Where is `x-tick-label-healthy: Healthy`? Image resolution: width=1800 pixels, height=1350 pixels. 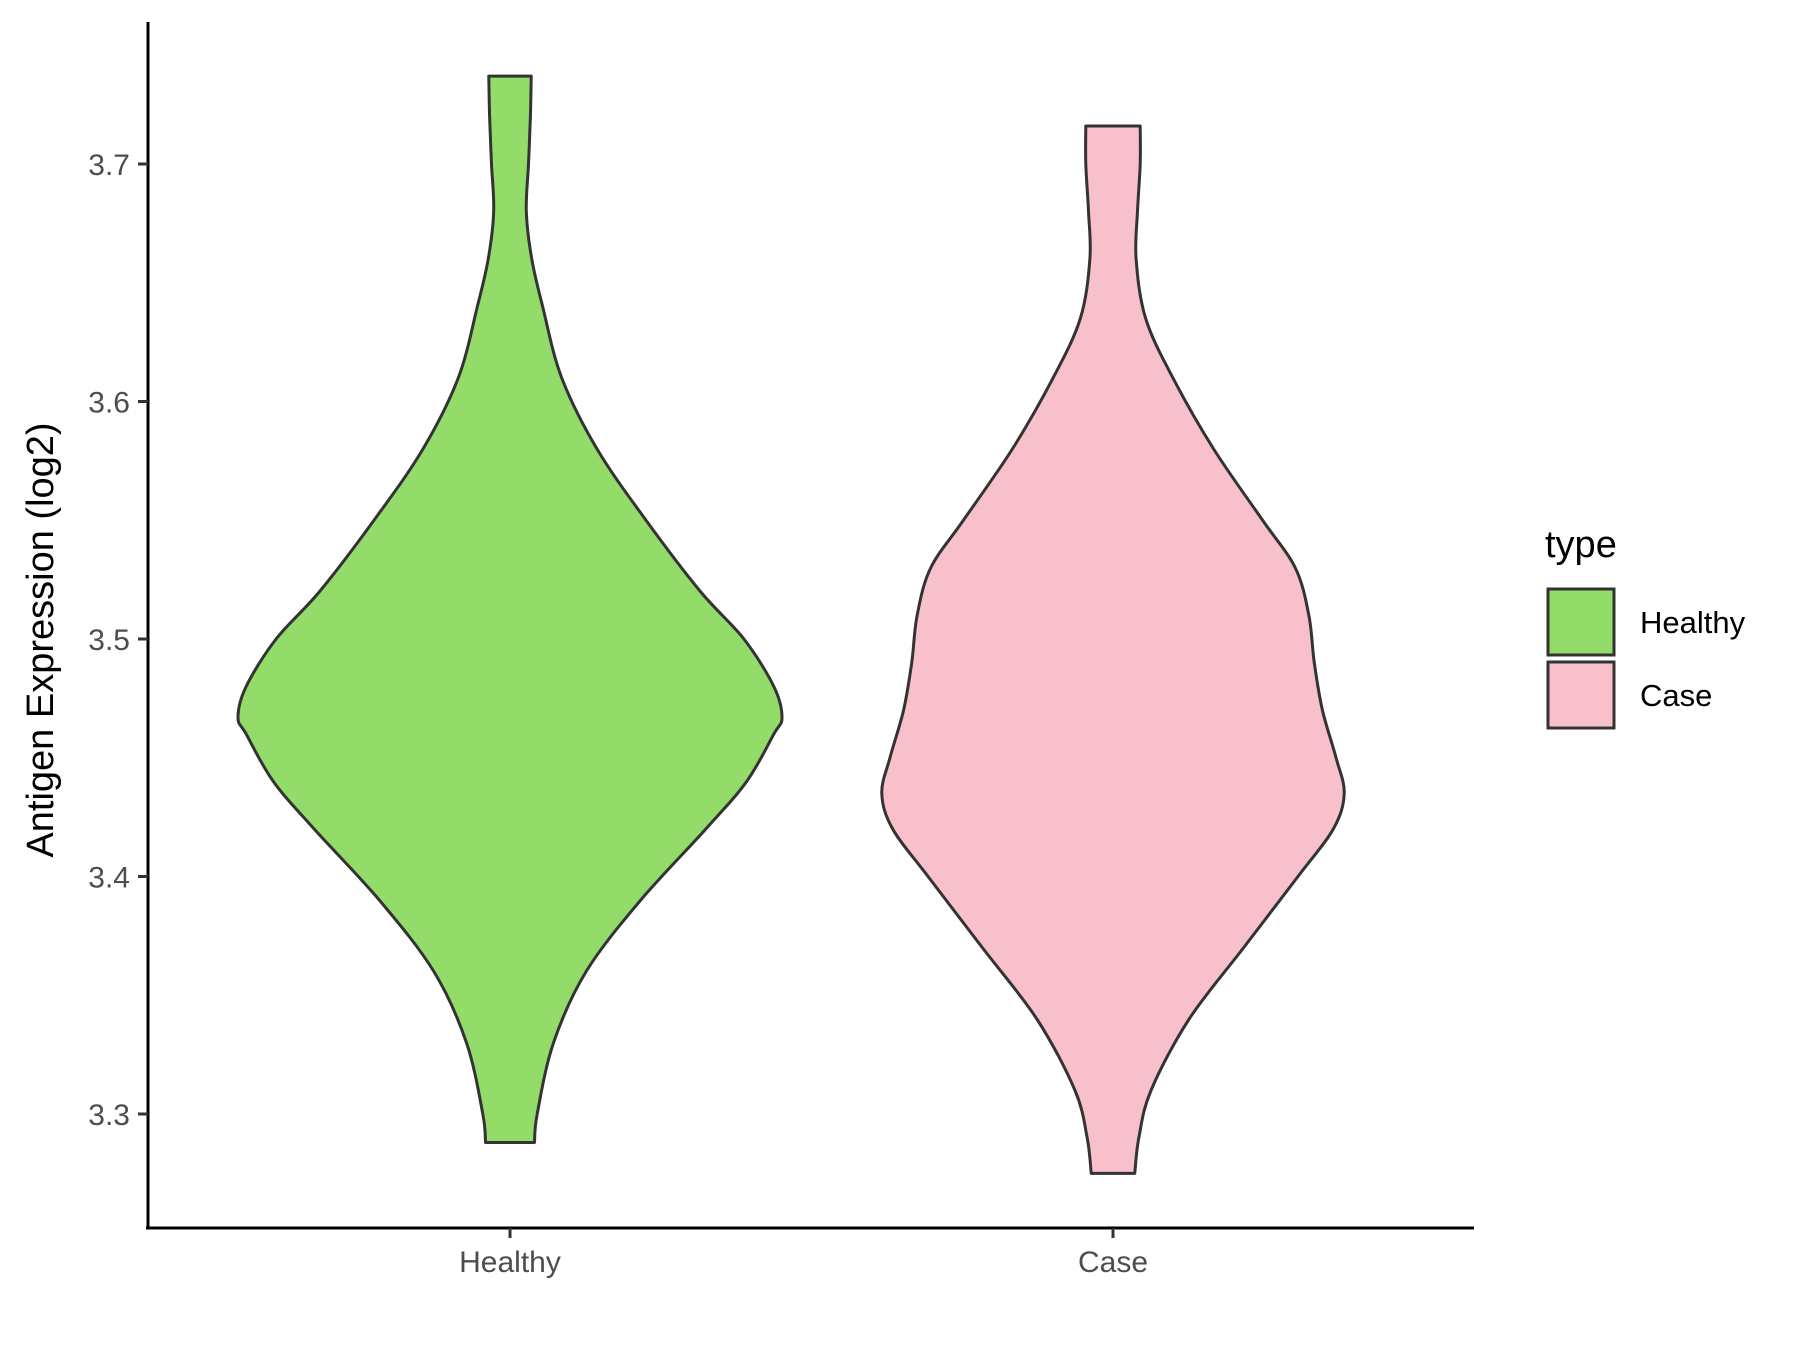 x-tick-label-healthy: Healthy is located at coordinates (510, 1262).